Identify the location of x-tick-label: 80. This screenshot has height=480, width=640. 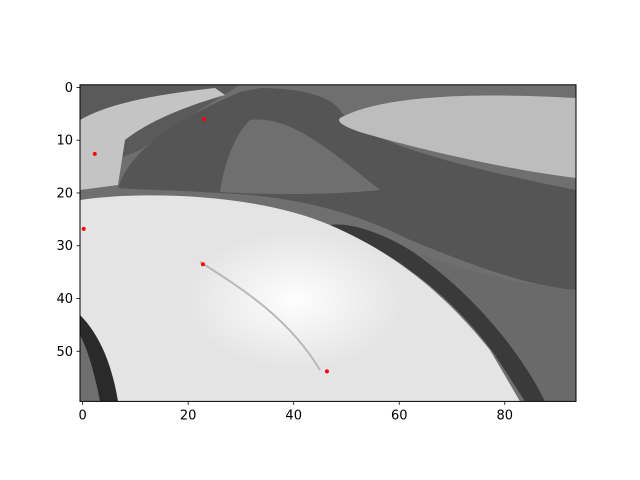
(504, 415).